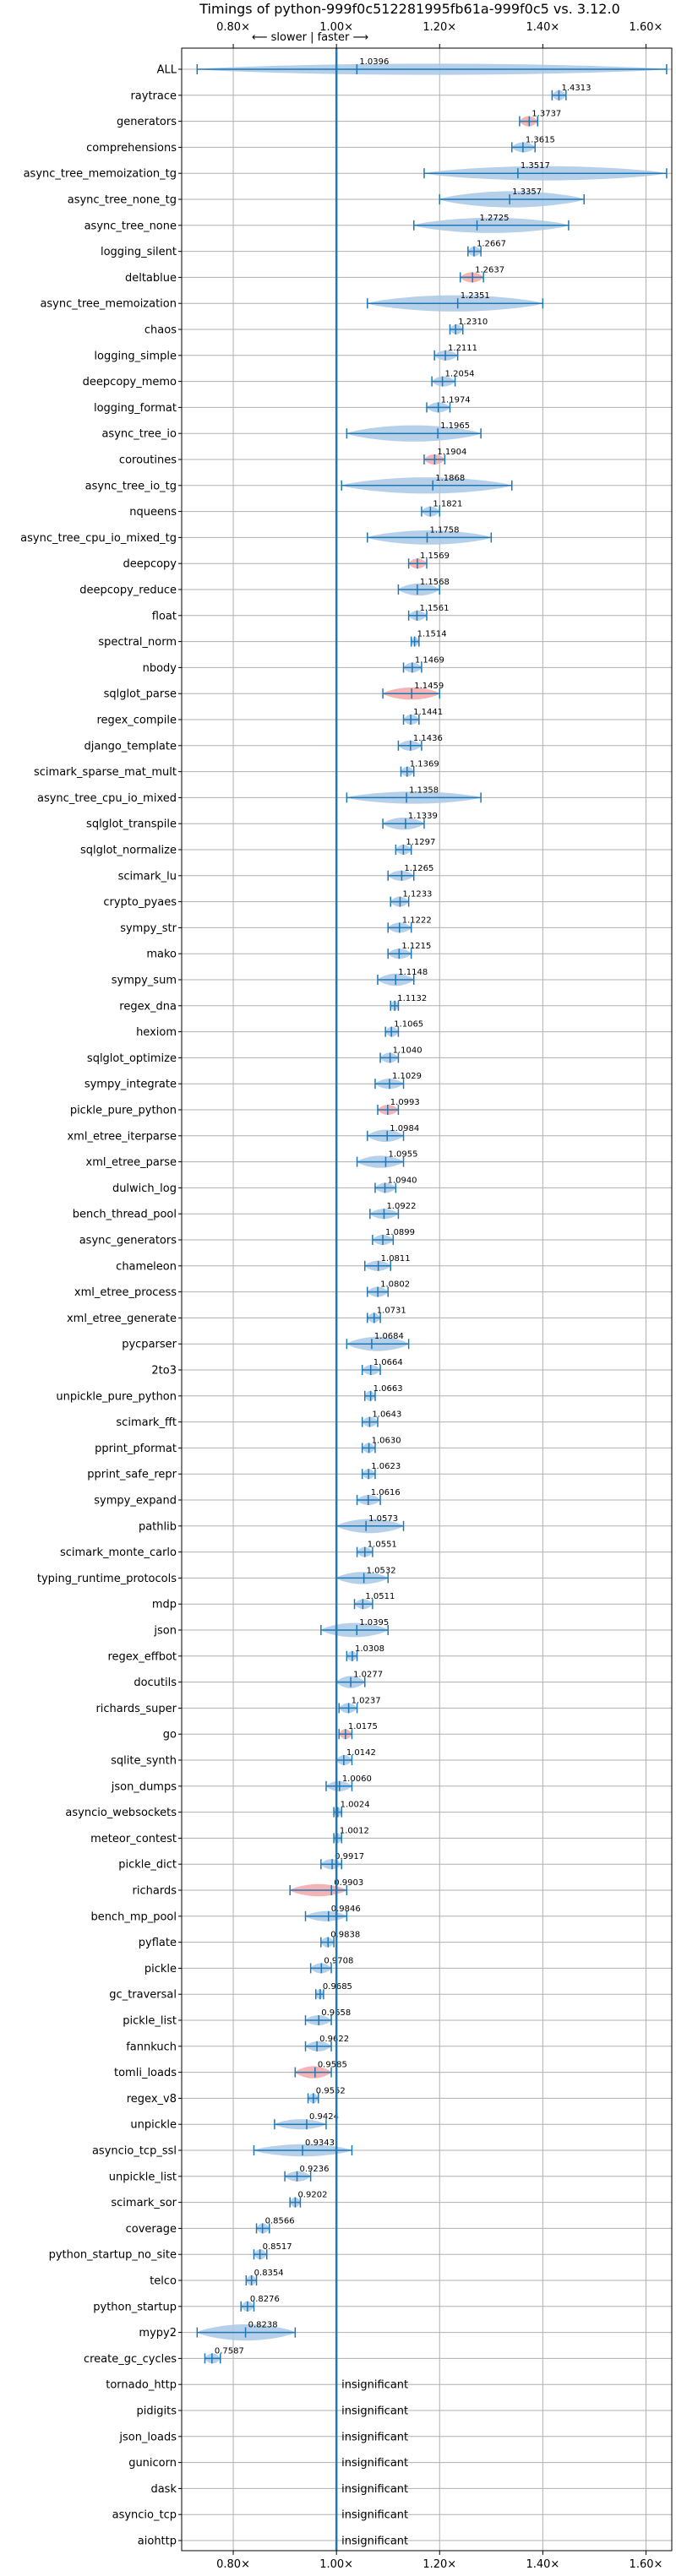 The height and width of the screenshot is (2576, 676). What do you see at coordinates (432, 634) in the screenshot?
I see `value-label: 1.1514` at bounding box center [432, 634].